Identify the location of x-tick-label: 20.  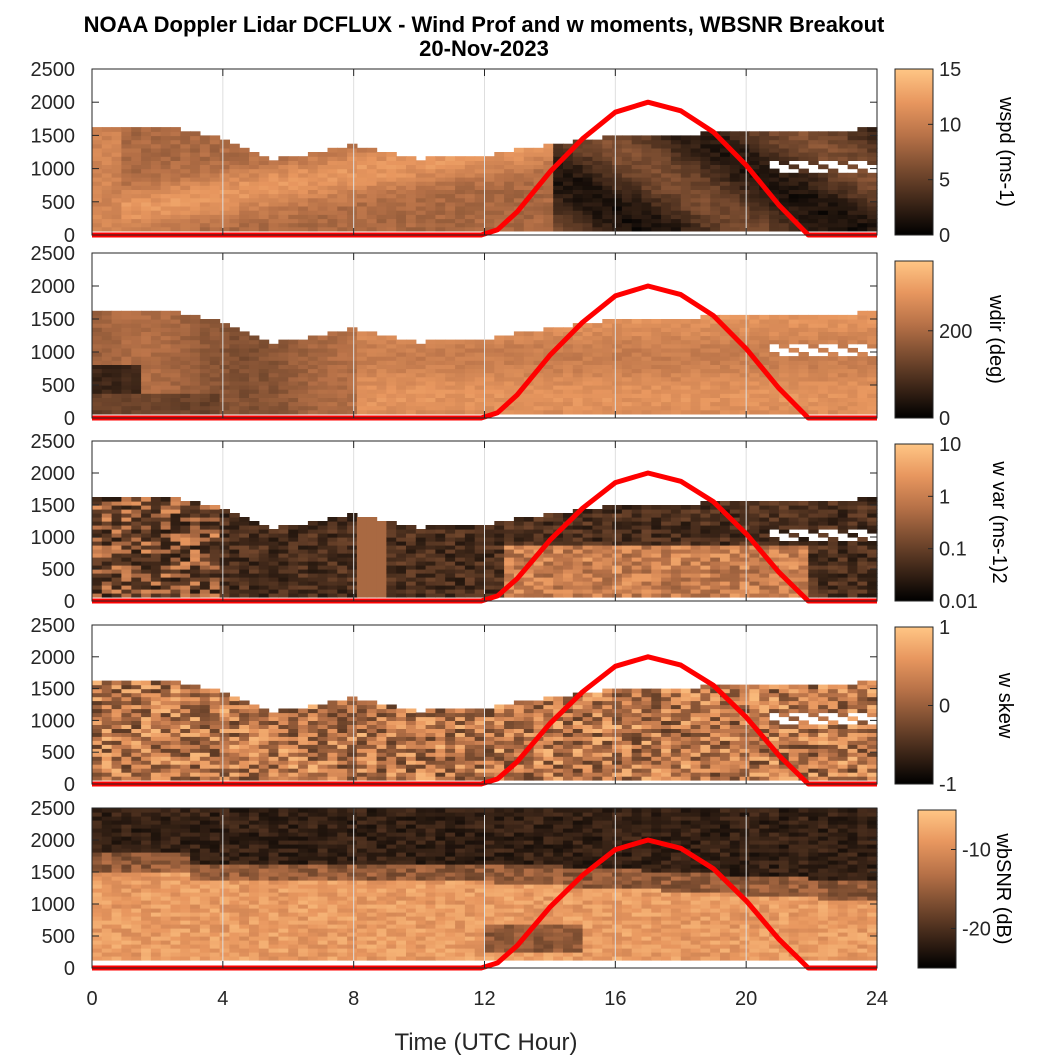
(746, 999).